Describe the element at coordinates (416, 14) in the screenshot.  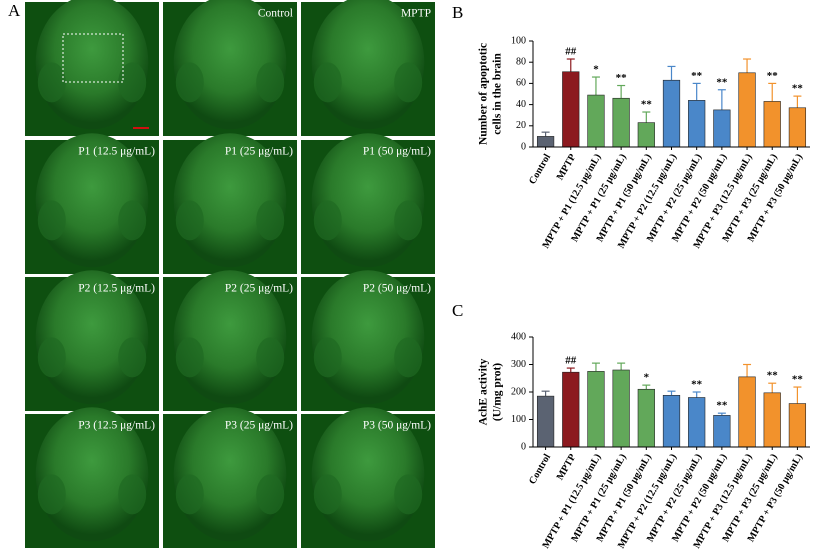
I see `image-caption: MPTP` at that location.